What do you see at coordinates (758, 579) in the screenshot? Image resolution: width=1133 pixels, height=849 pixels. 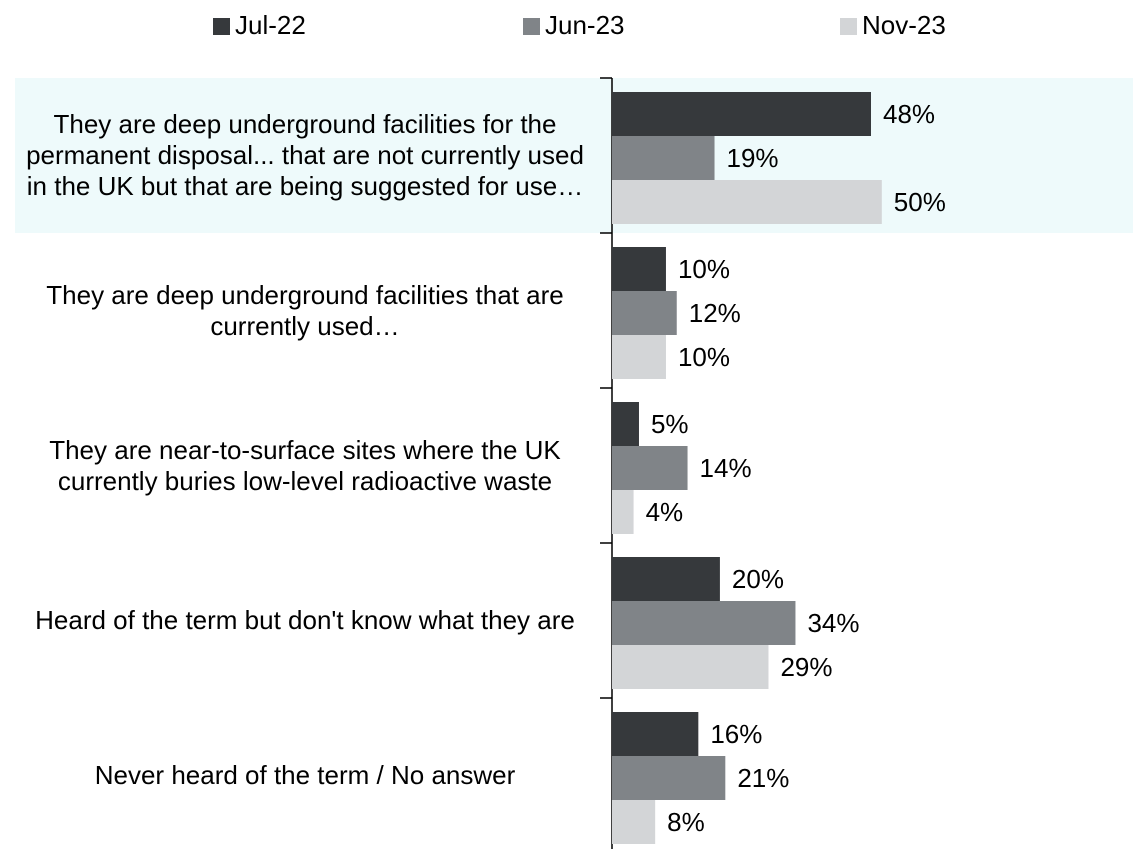 I see `value-label: 20%` at bounding box center [758, 579].